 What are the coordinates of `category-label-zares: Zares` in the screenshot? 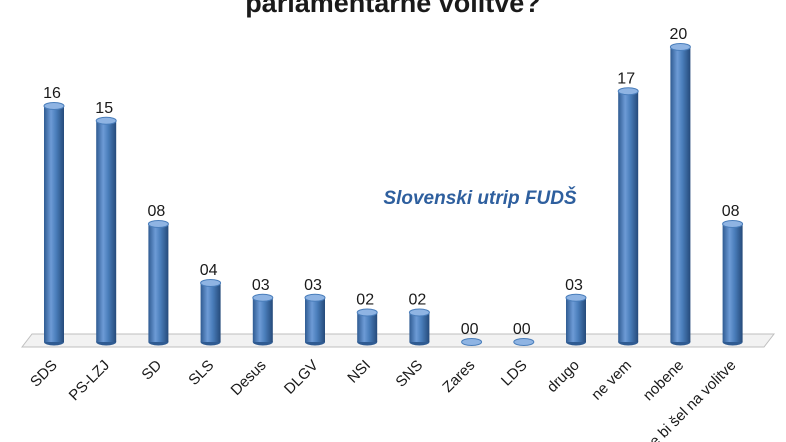 It's located at (458, 376).